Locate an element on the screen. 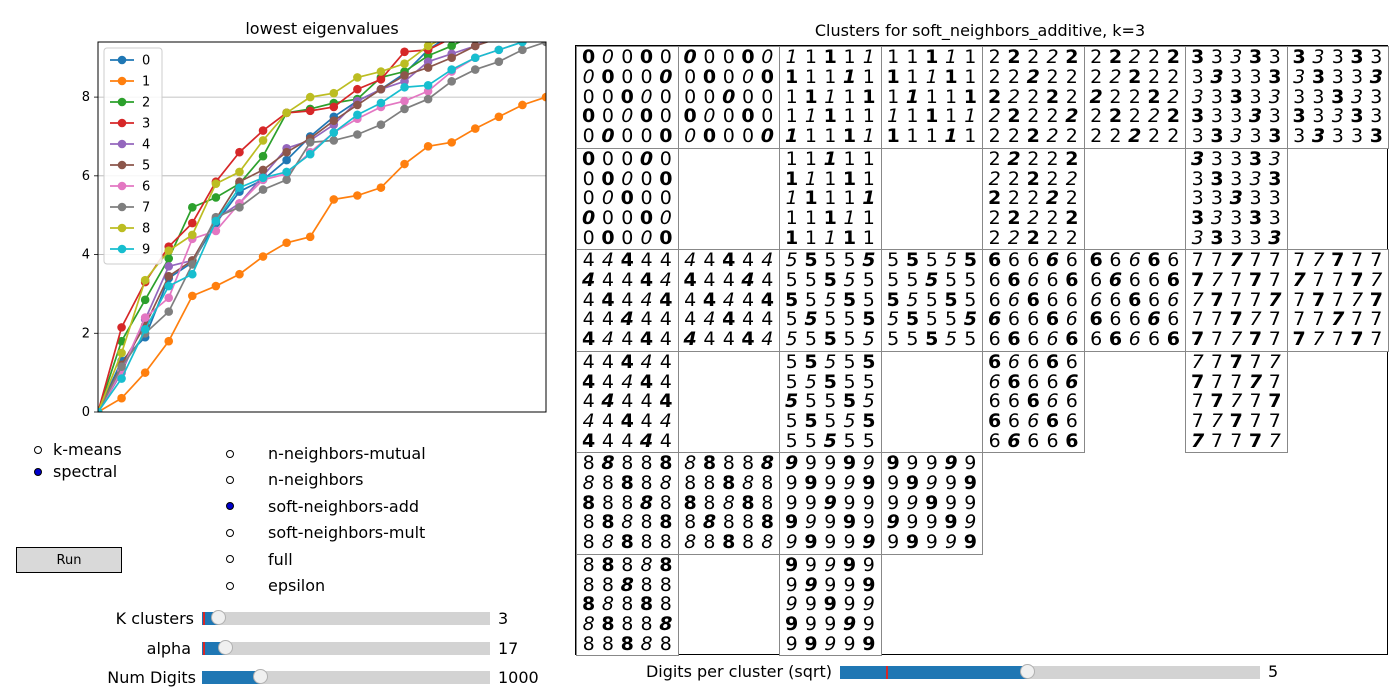  affinity-option: full is located at coordinates (259, 559).